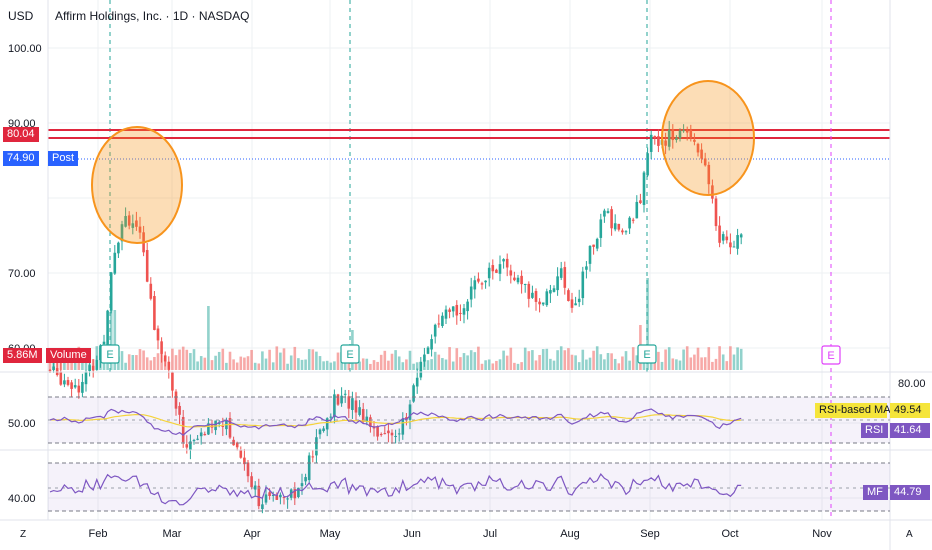 Image resolution: width=932 pixels, height=550 pixels. I want to click on highlight-circle-feb, so click(137, 185).